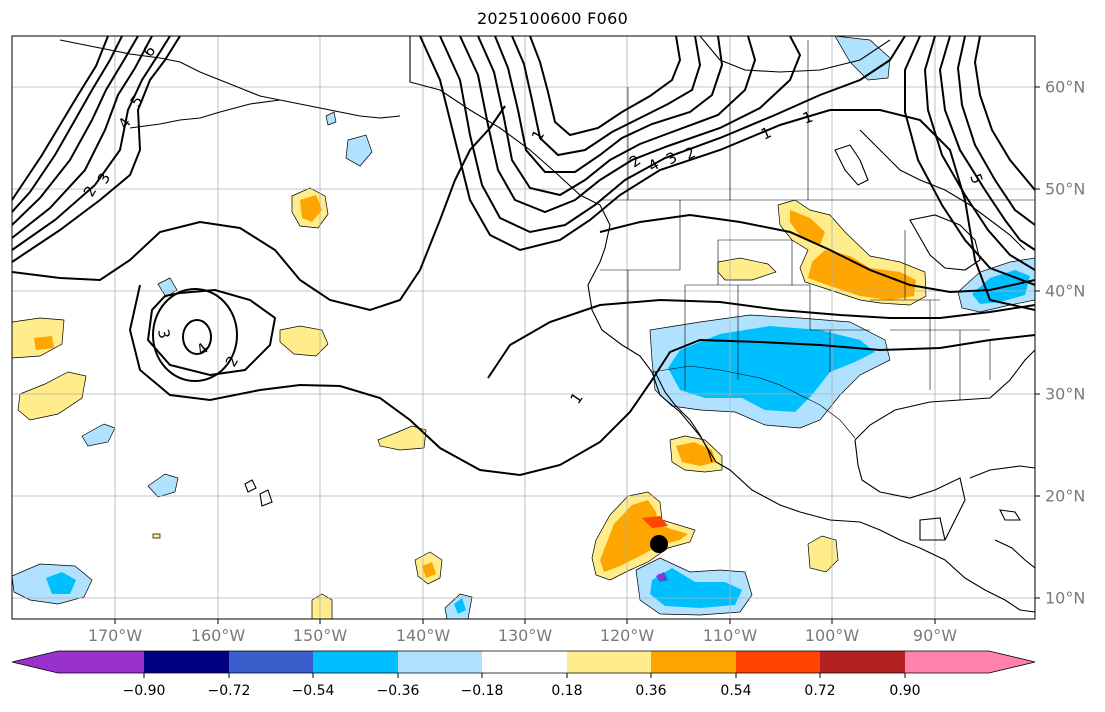 The height and width of the screenshot is (712, 1105). I want to click on colorbar, so click(523, 664).